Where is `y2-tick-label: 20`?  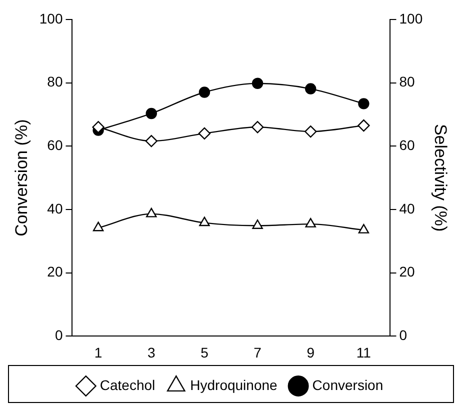
y2-tick-label: 20 is located at coordinates (407, 272).